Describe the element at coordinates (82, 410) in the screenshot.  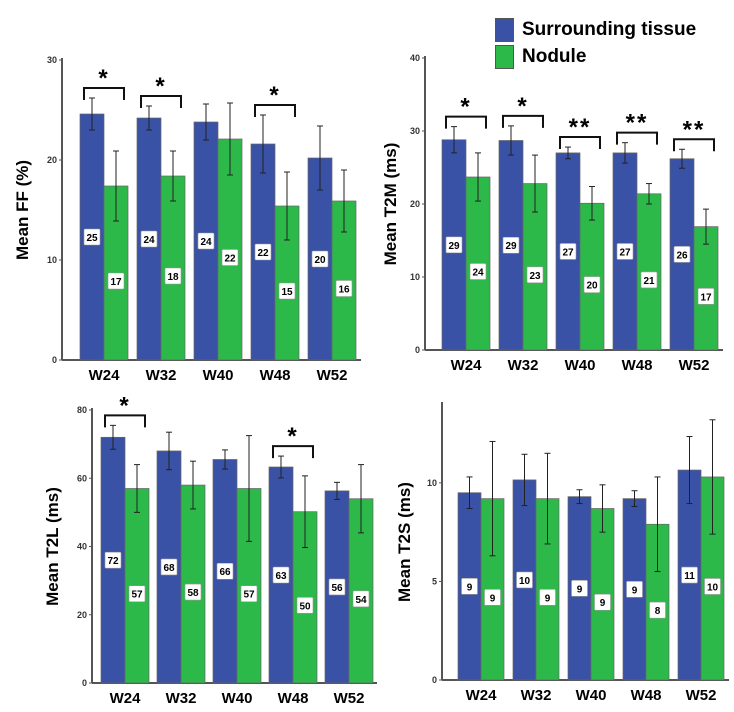
I see `y-tick-label: 80` at that location.